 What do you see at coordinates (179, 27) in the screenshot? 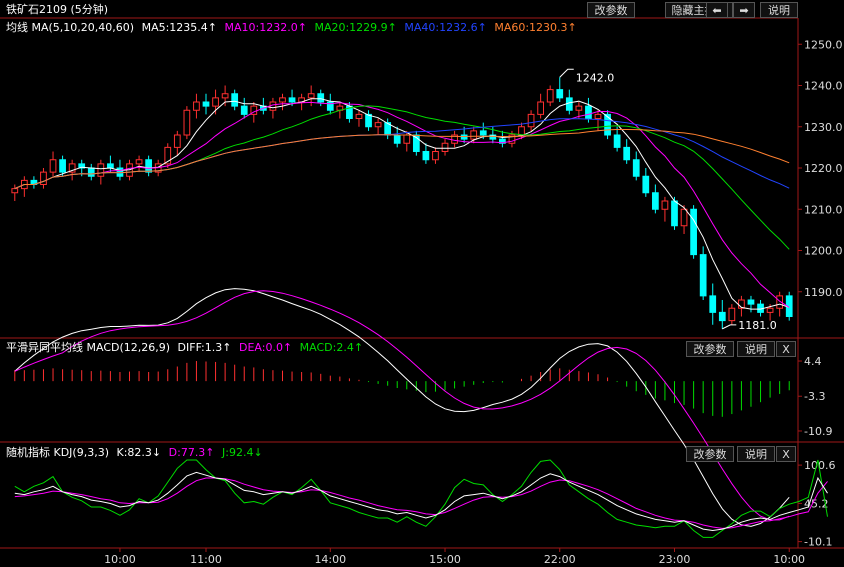
I see `ma5-value: MA5:1235.4↑` at bounding box center [179, 27].